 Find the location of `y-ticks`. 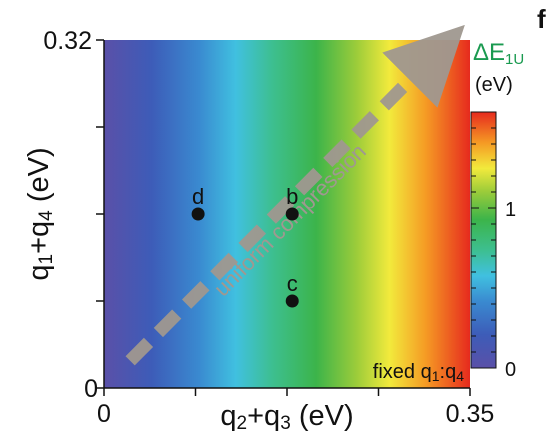

y-ticks is located at coordinates (100, 214).